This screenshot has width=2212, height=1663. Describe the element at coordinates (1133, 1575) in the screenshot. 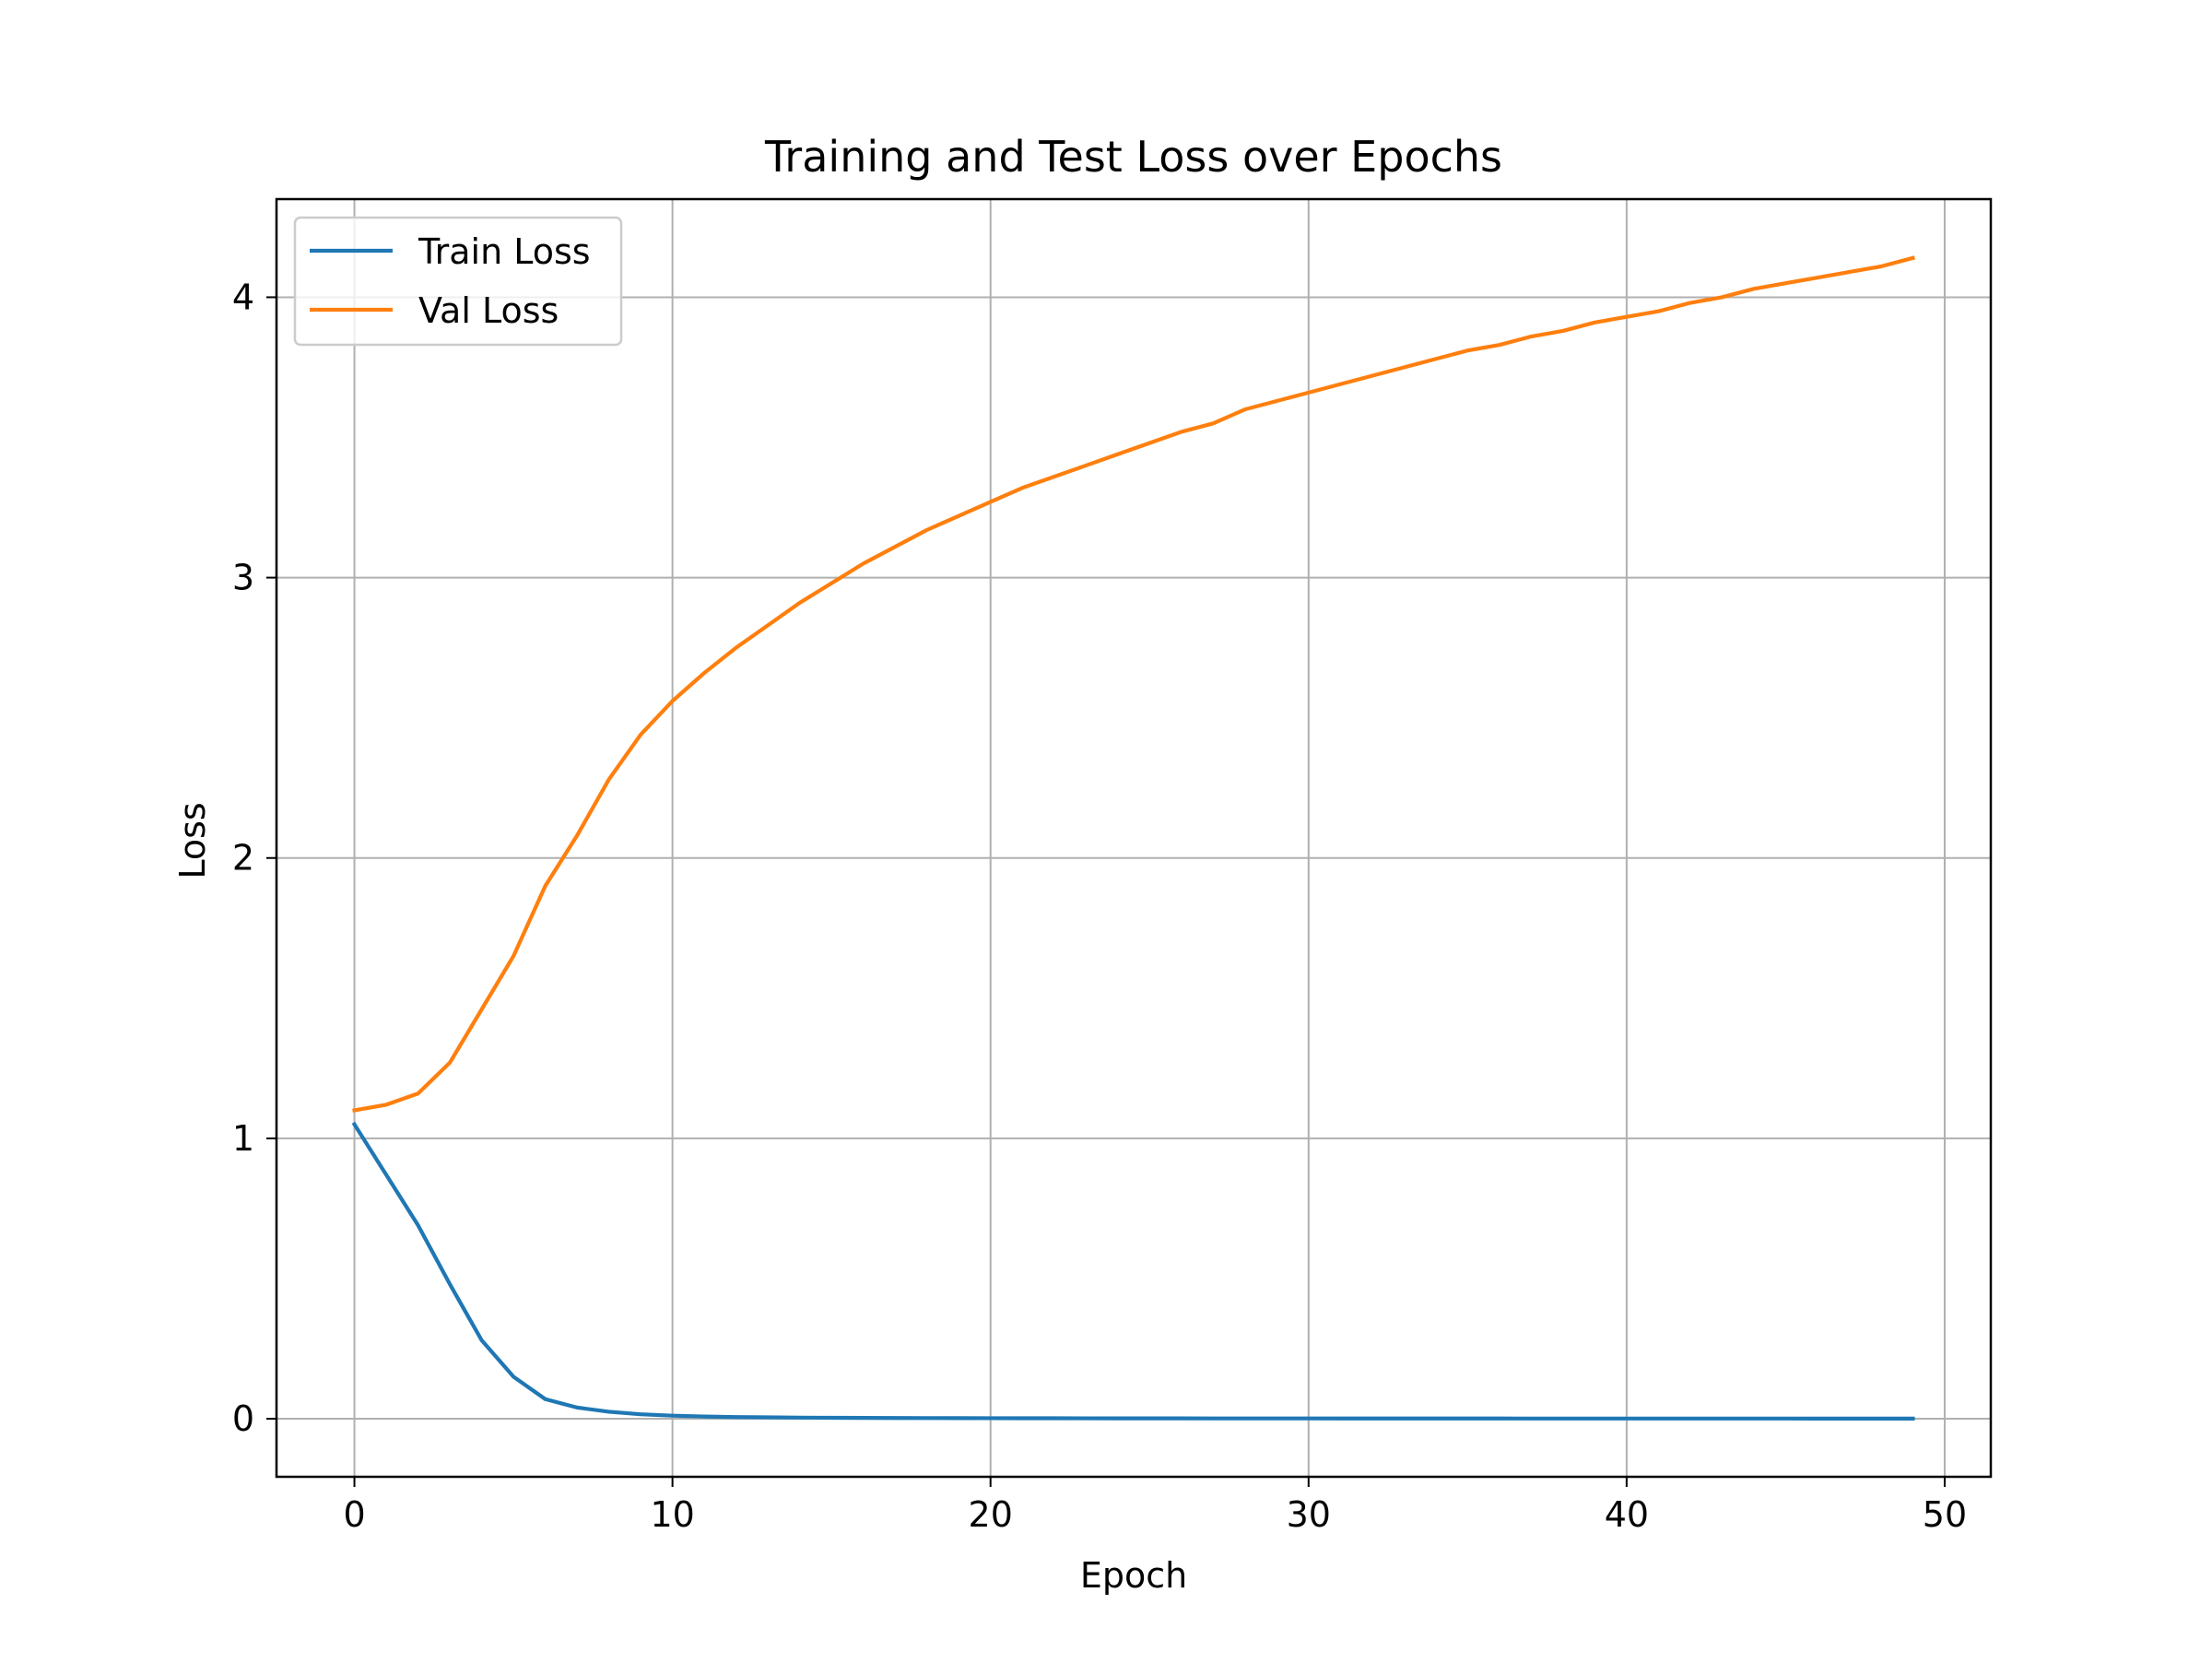

I see `x-axis-label: Epoch` at that location.